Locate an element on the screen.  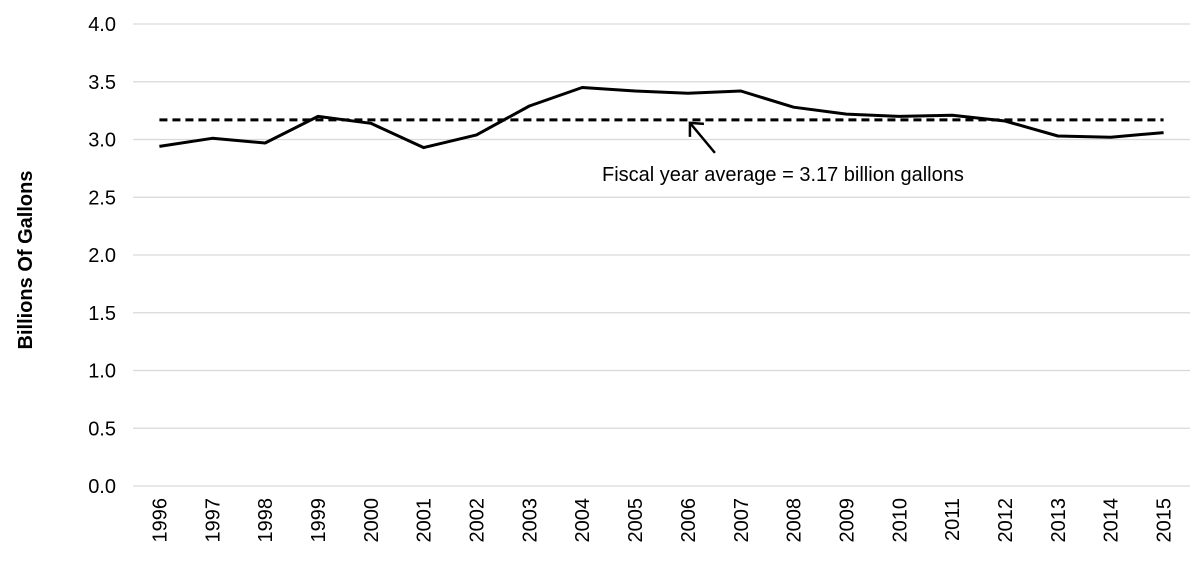
y-tick-label: 3.5 is located at coordinates (102, 83).